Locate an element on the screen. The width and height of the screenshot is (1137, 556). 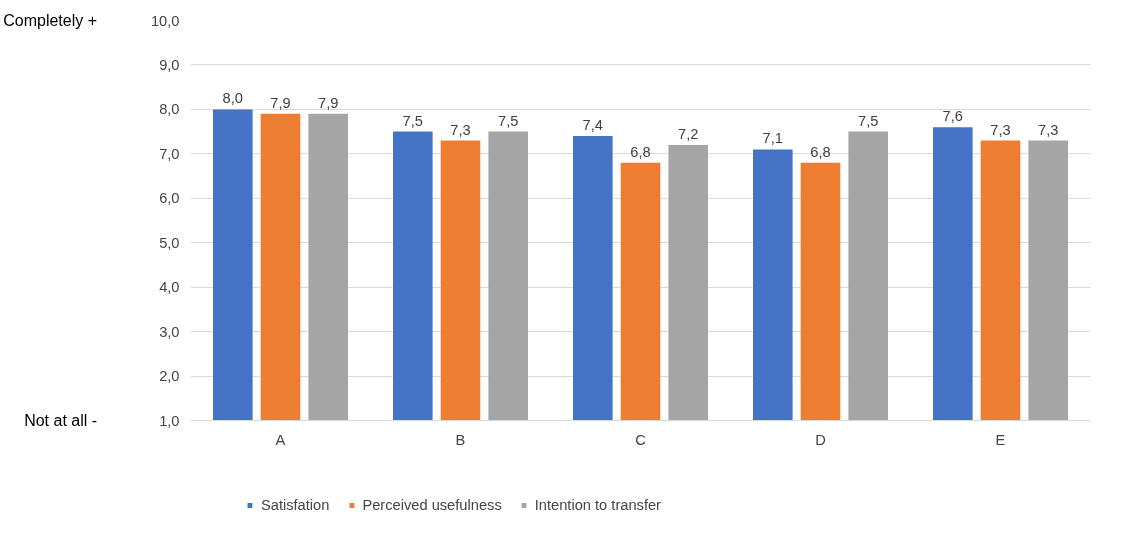
x-tick-label: C is located at coordinates (641, 439).